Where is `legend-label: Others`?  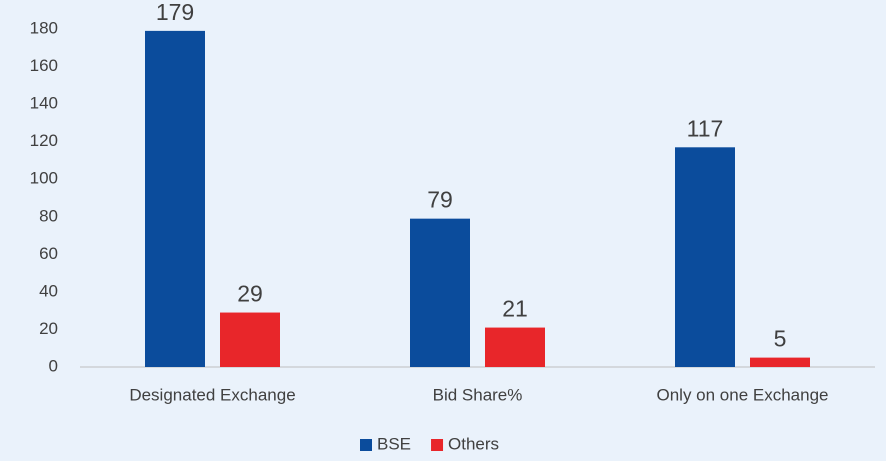 legend-label: Others is located at coordinates (473, 443).